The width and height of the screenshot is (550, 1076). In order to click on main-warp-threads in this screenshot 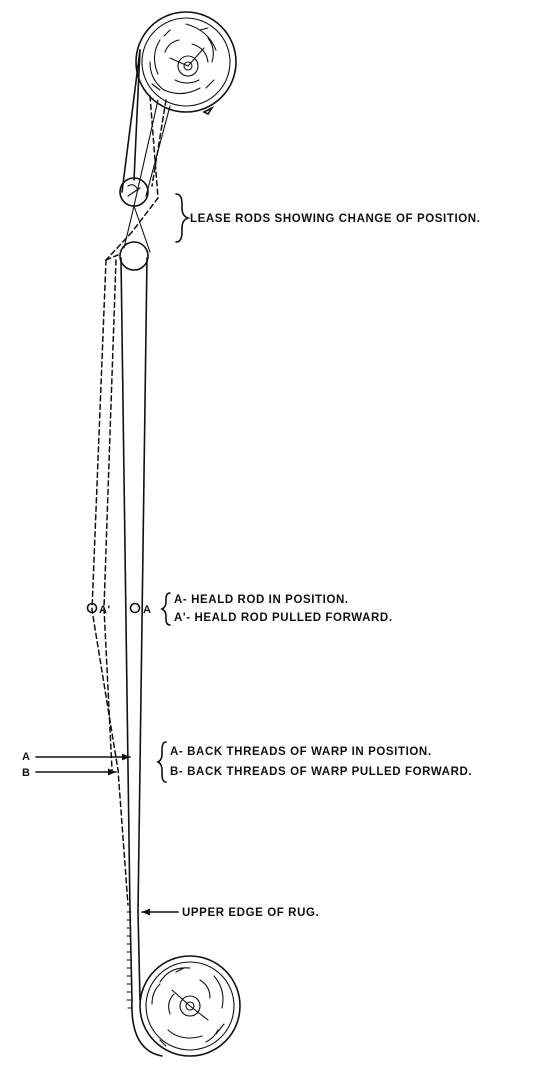, I will do `click(134, 629)`.